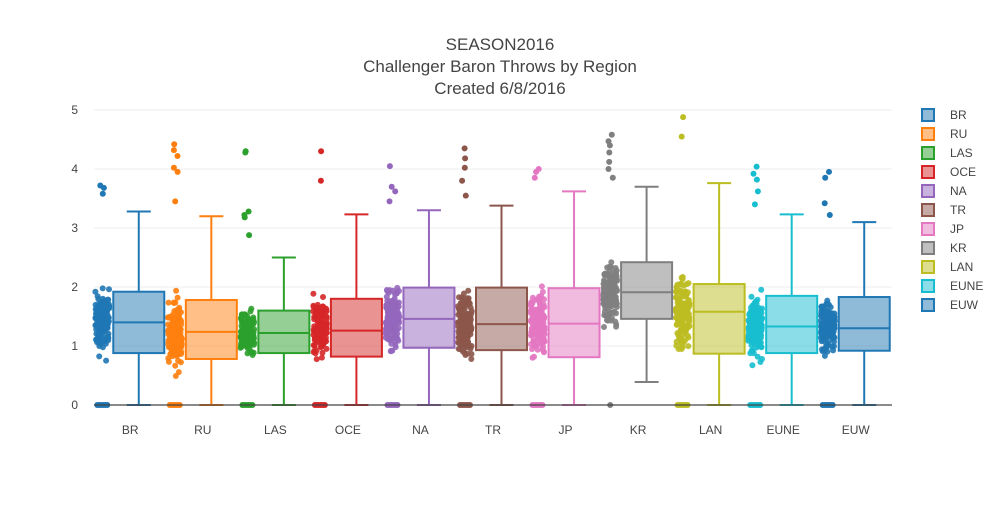 The width and height of the screenshot is (1000, 505). I want to click on points-lan, so click(682, 261).